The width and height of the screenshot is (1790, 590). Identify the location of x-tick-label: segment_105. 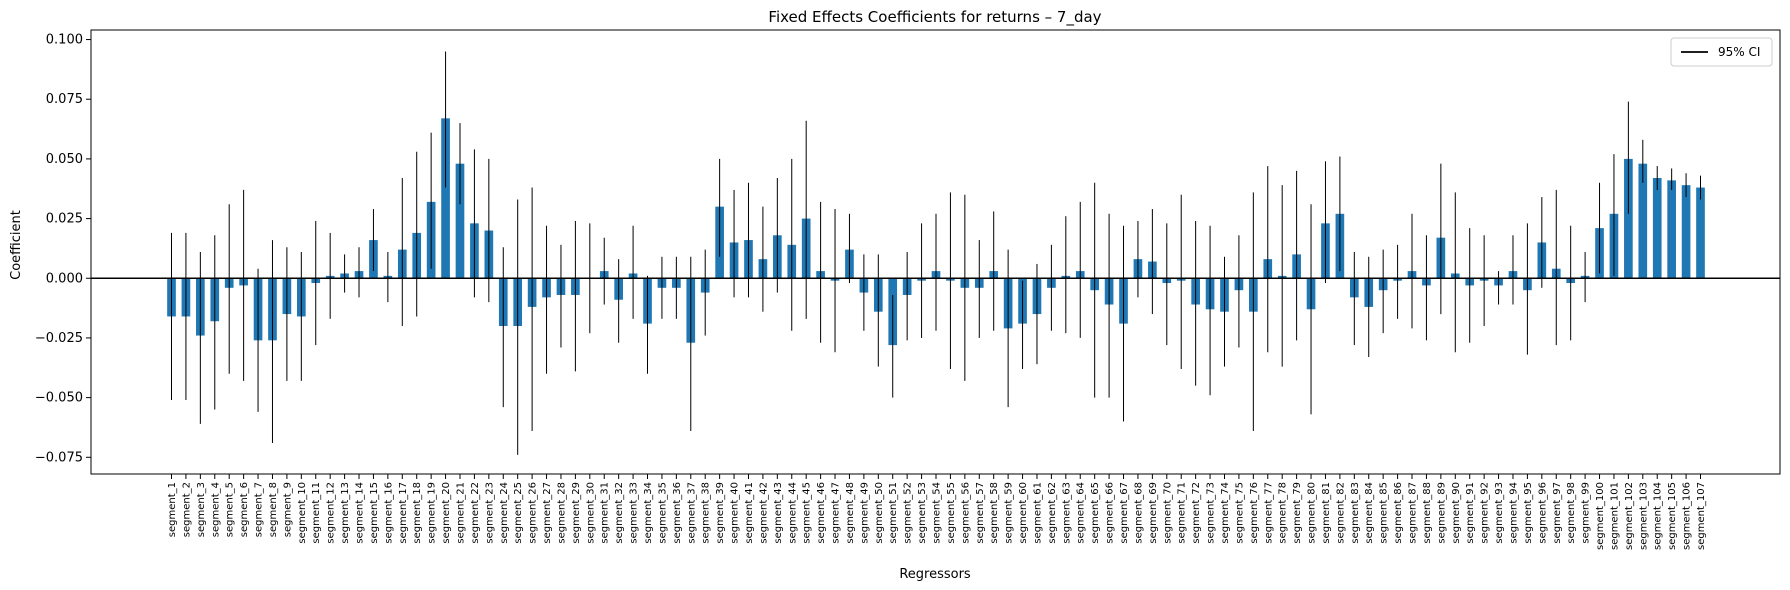
(1672, 516).